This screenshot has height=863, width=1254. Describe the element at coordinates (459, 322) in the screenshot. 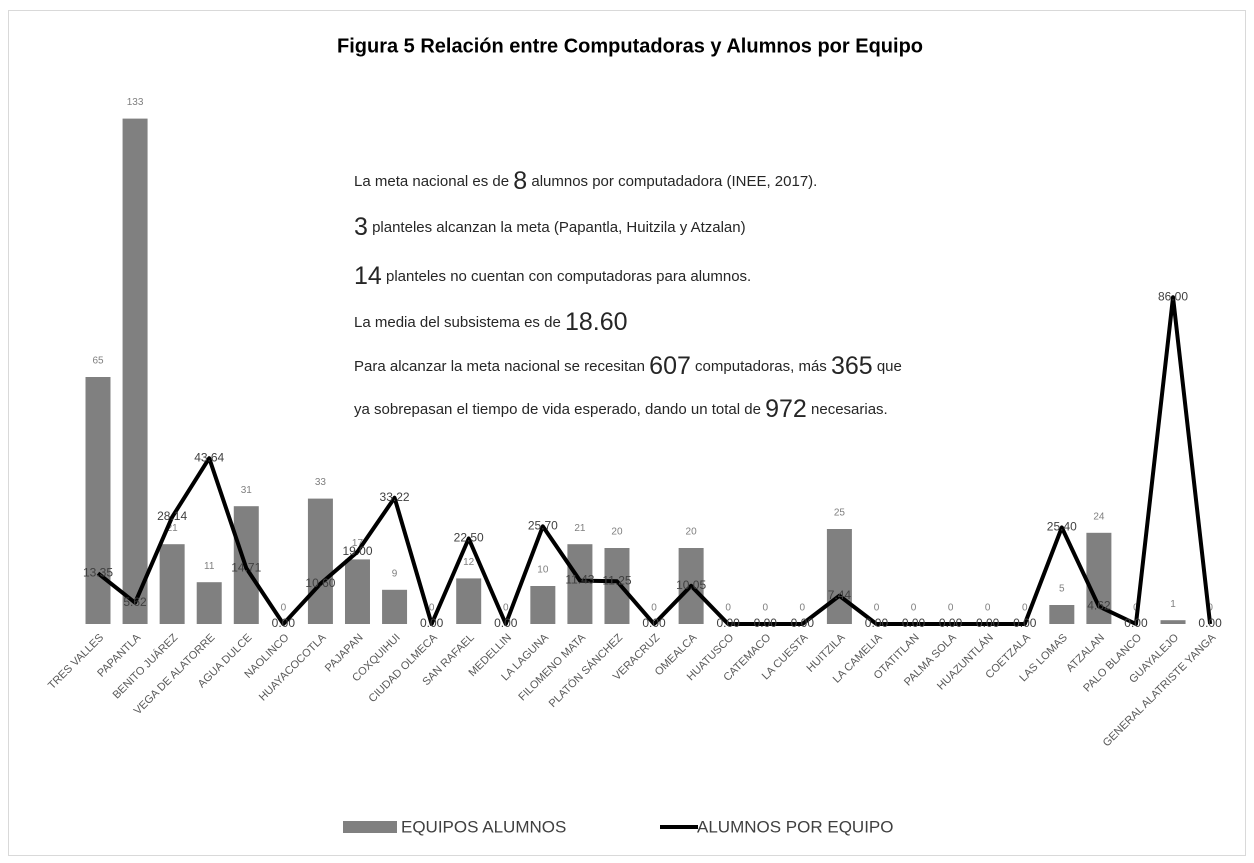

I see `annotation-text: La media del subsistema es de` at that location.